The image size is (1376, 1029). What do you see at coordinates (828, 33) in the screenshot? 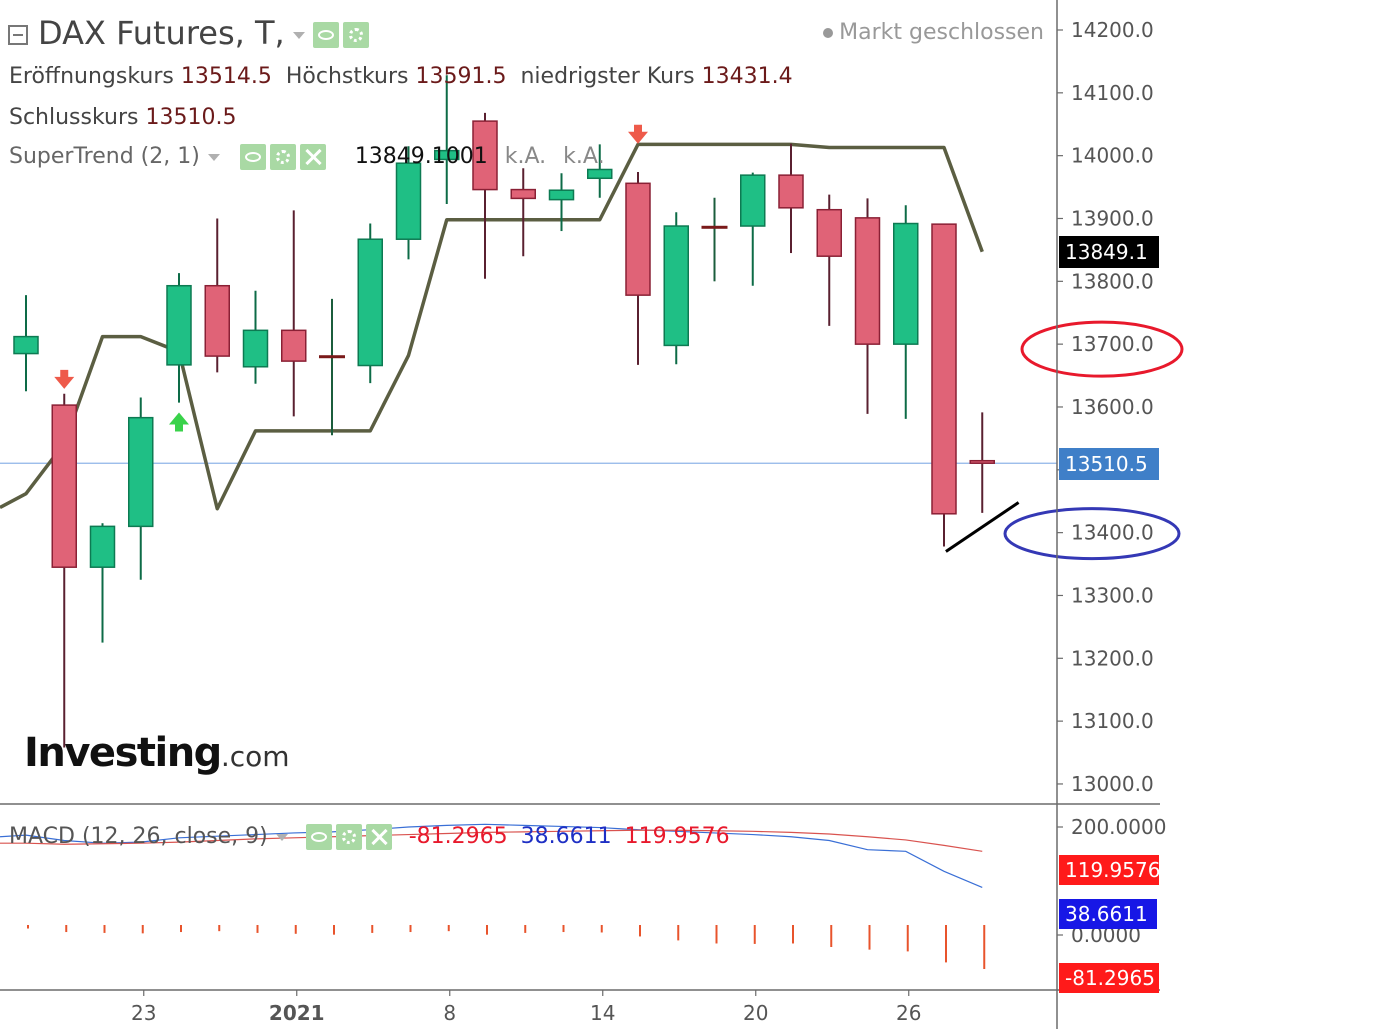
I see `status-dot-icon` at bounding box center [828, 33].